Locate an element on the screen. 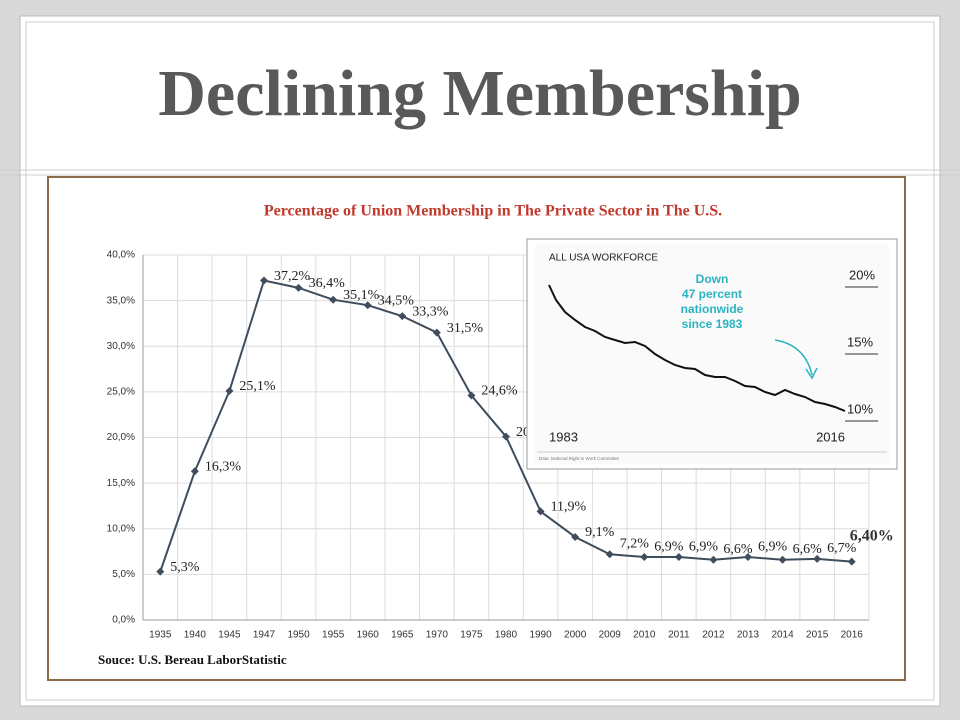  x-tick-label: 1950 is located at coordinates (298, 635).